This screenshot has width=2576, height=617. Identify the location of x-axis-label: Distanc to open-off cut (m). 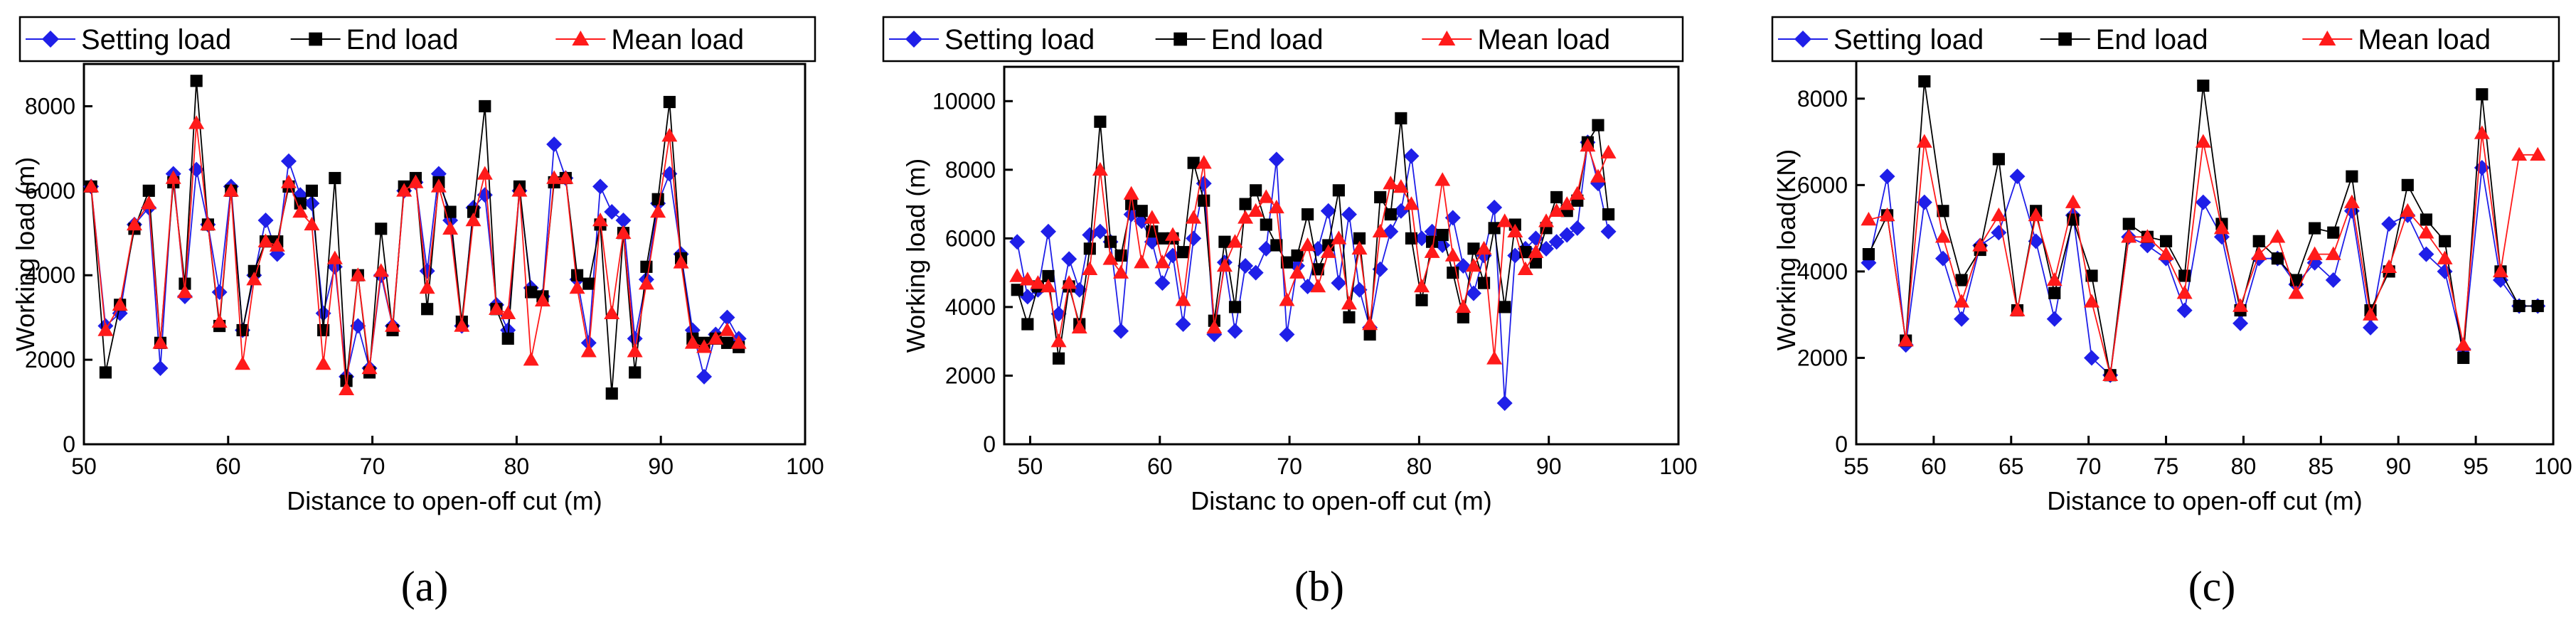
(1341, 500).